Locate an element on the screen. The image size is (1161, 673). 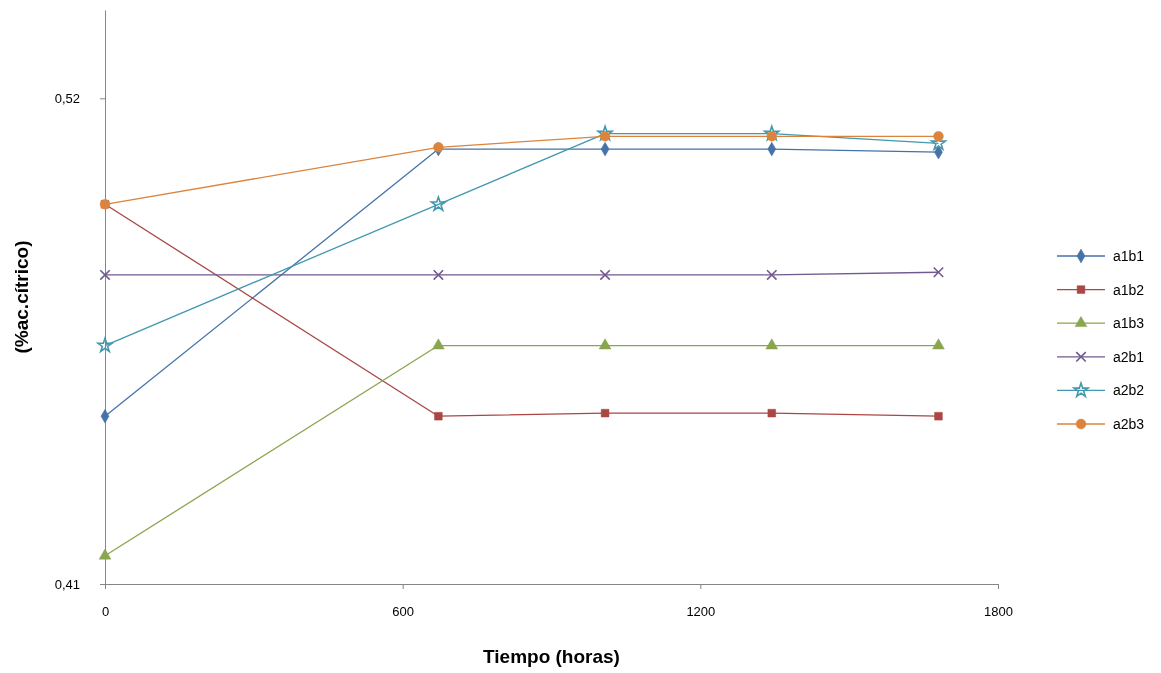
x-axis-title: Tiempo (horas) is located at coordinates (551, 656).